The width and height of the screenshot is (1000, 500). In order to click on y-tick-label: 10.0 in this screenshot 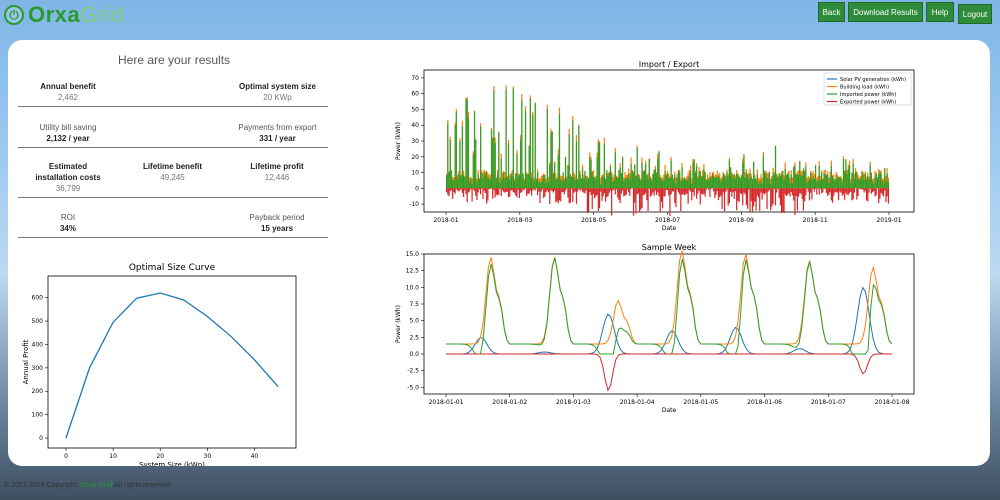, I will do `click(413, 287)`.